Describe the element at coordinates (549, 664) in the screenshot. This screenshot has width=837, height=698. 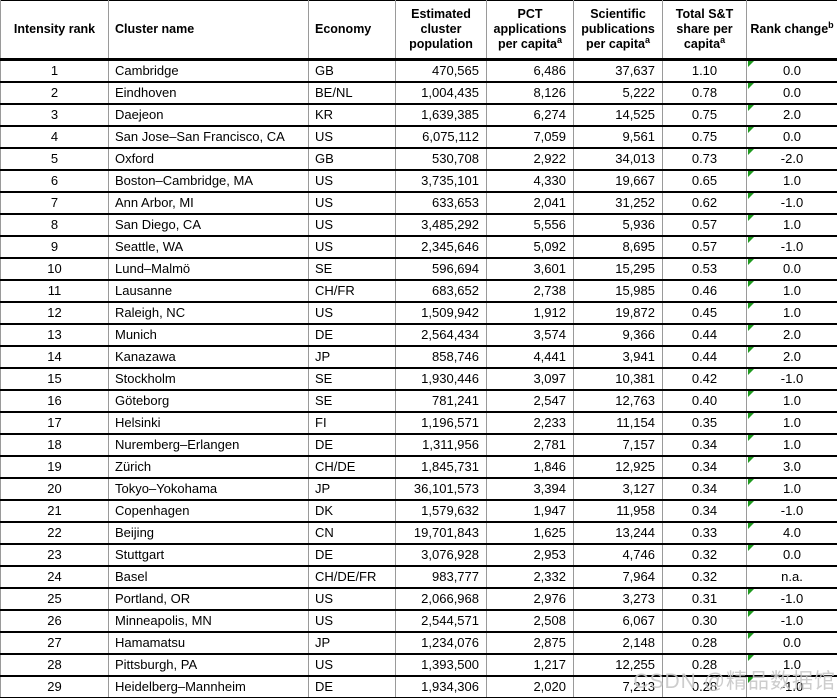
I see `cell-value: 1,217` at that location.